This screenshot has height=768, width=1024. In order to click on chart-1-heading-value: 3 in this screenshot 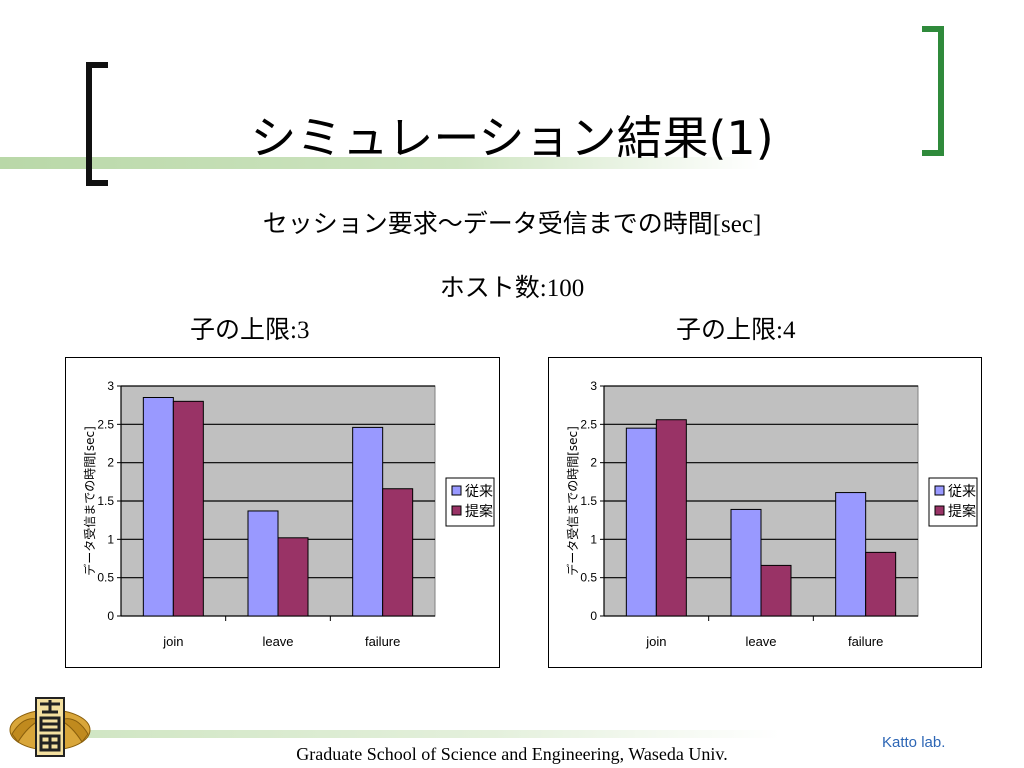, I will do `click(303, 330)`.